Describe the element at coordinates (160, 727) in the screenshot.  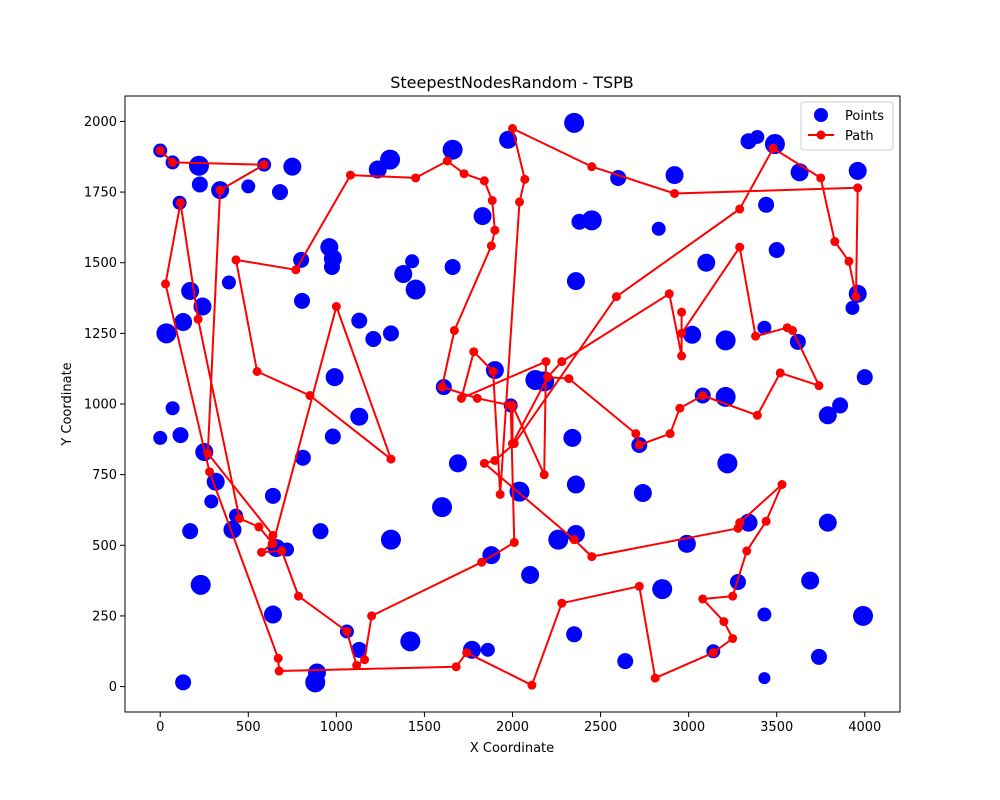
I see `x-tick-label-0: 0` at that location.